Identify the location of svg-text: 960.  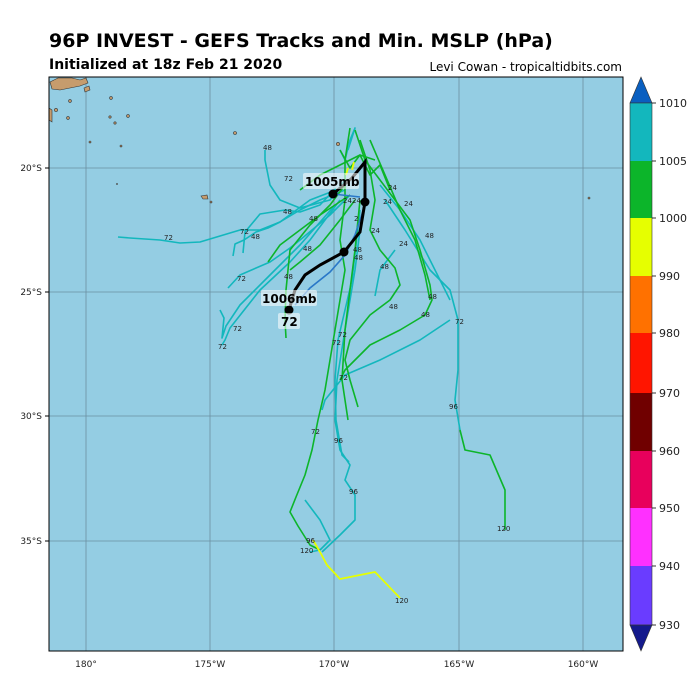
(669, 451).